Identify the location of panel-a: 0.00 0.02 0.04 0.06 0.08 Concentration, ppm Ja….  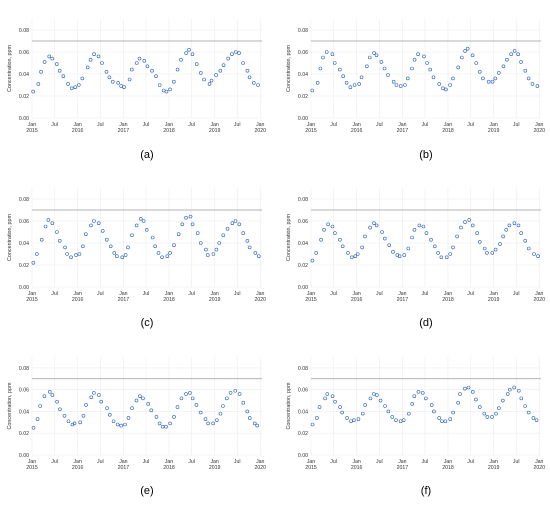
(136, 90).